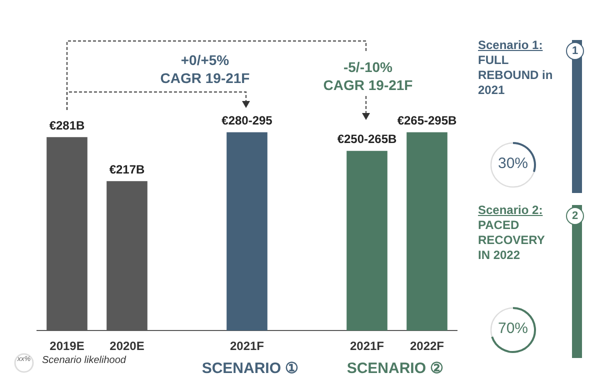 Image resolution: width=600 pixels, height=391 pixels. I want to click on data-label: €250-265B, so click(367, 139).